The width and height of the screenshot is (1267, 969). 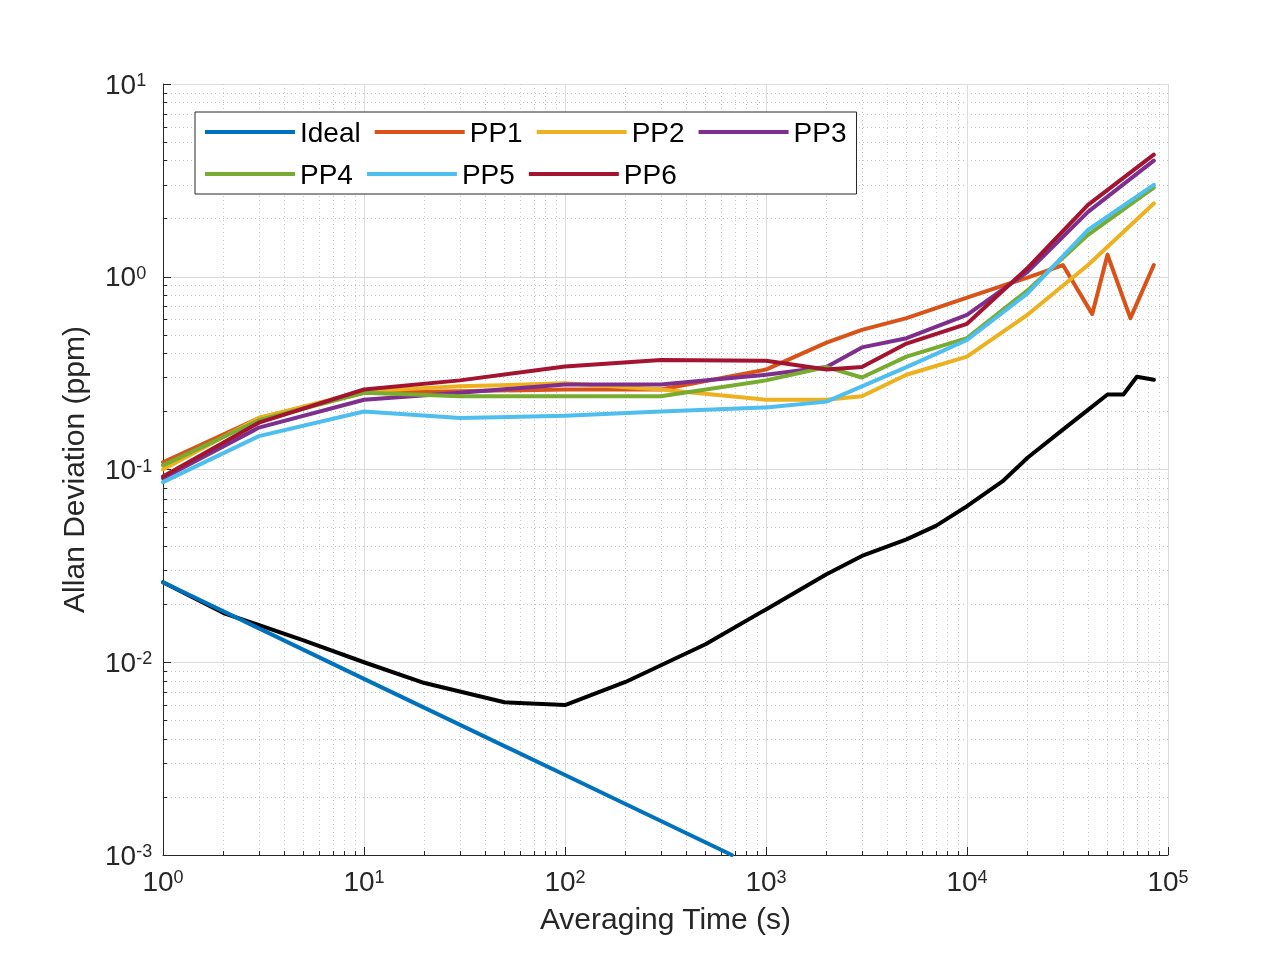 I want to click on y-axis-title: Allan Deviation (ppm), so click(x=73, y=469).